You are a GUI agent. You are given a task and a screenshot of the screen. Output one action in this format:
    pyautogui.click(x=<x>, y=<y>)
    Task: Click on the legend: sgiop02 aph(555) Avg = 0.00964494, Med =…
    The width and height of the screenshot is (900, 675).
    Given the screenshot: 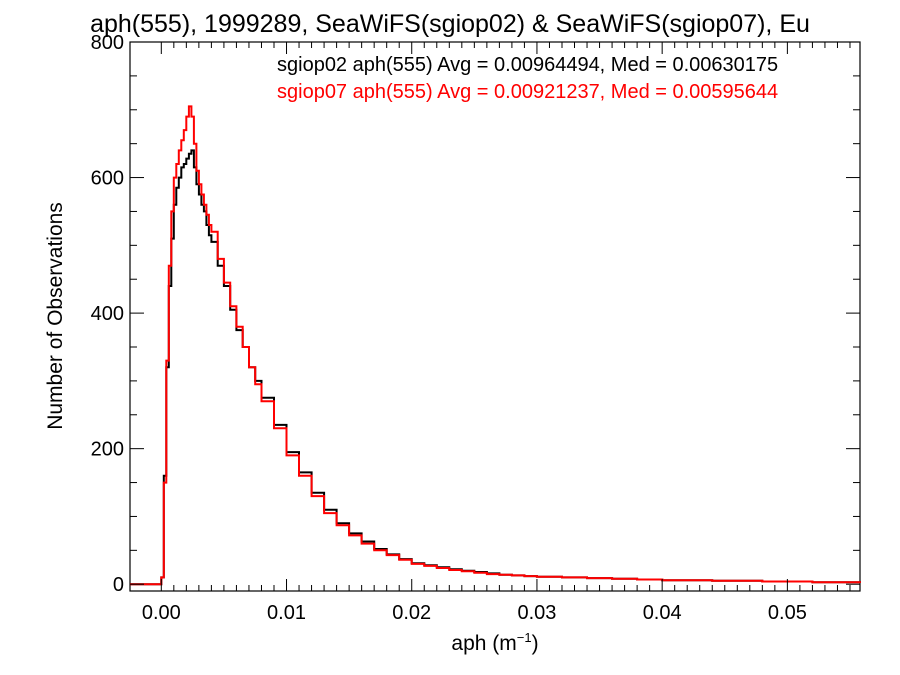 What is the action you would take?
    pyautogui.click(x=527, y=78)
    